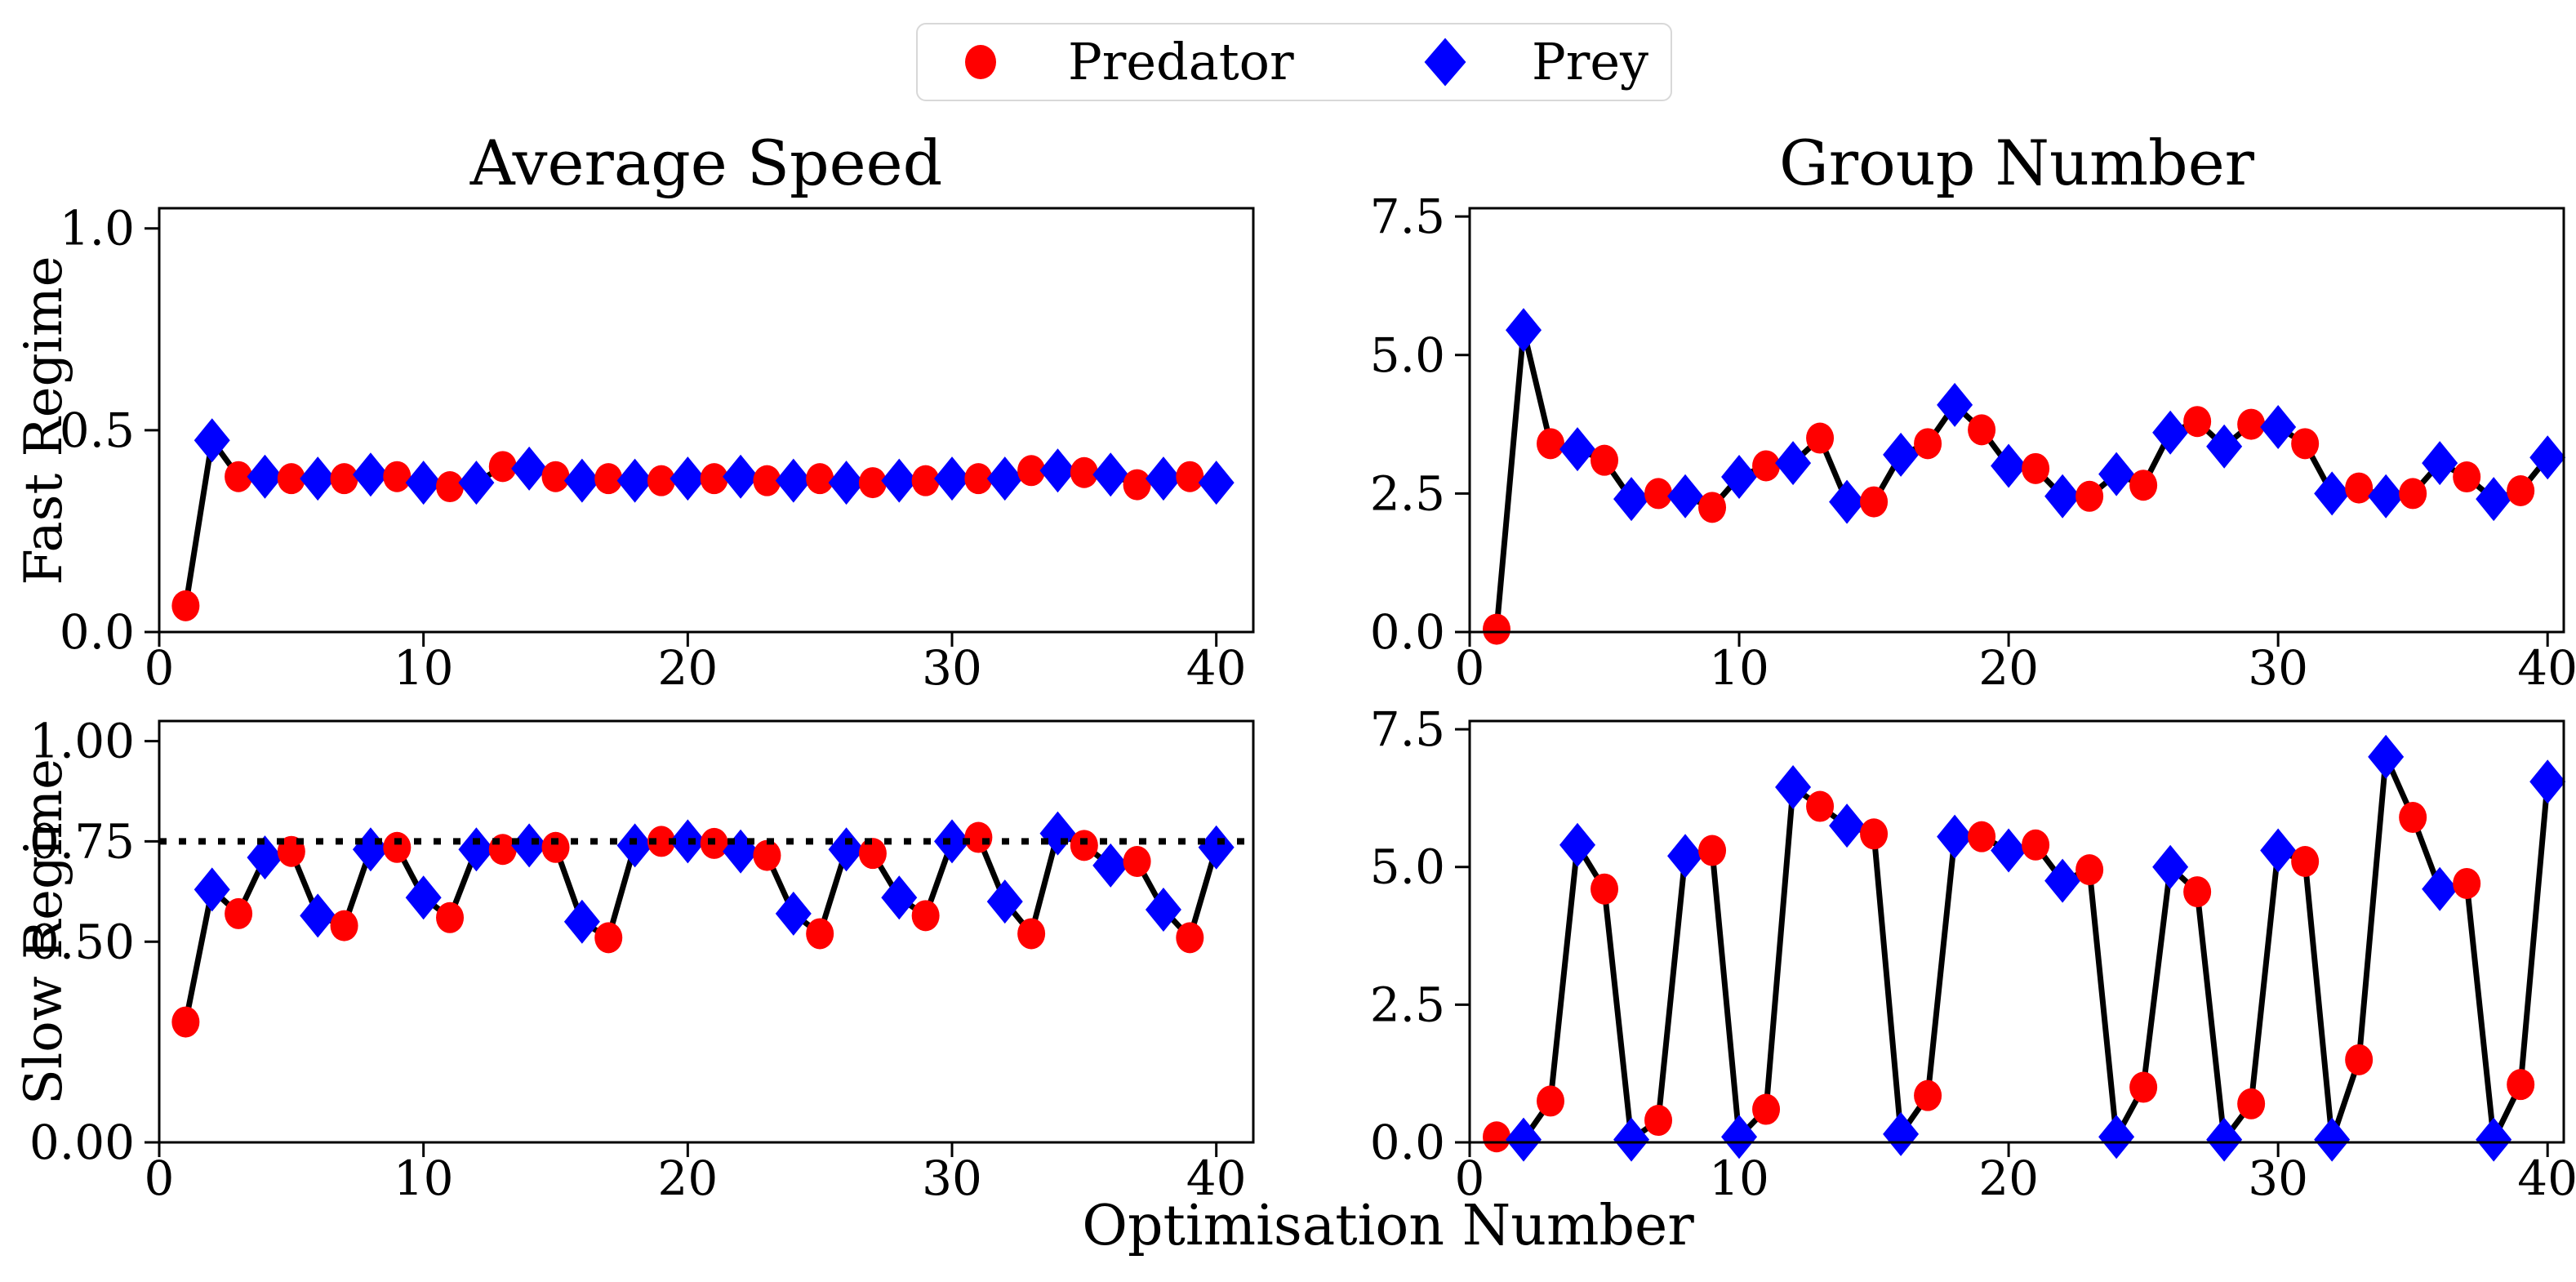  What do you see at coordinates (1408, 493) in the screenshot?
I see `y-tick-label: 2.5` at bounding box center [1408, 493].